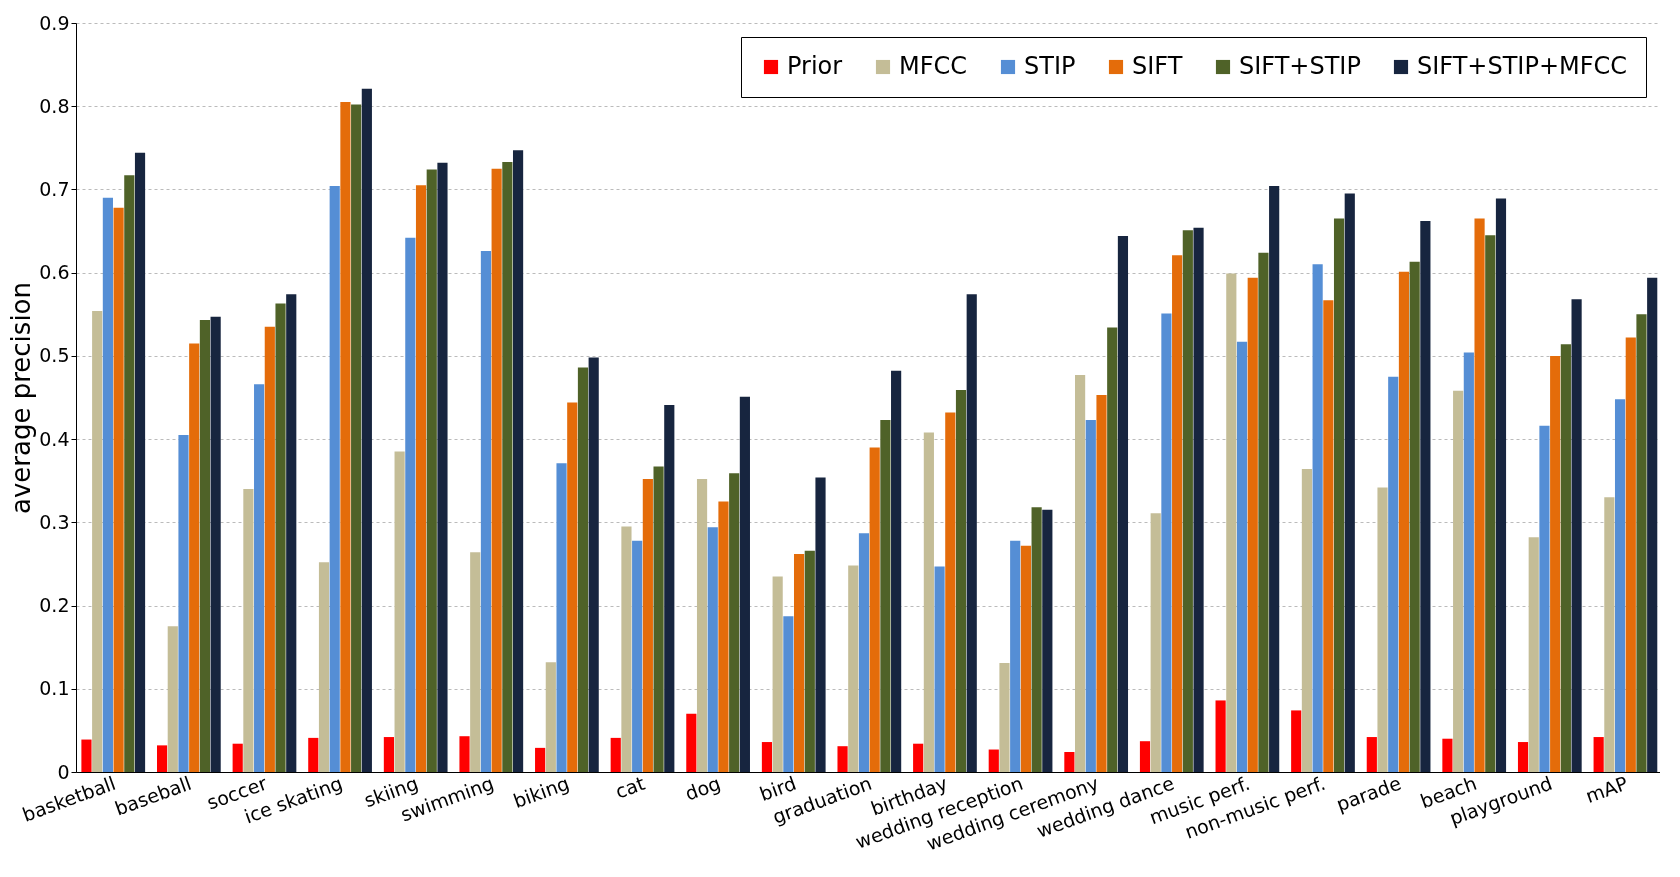 The height and width of the screenshot is (877, 1680). I want to click on legend-label: STIP, so click(1050, 66).